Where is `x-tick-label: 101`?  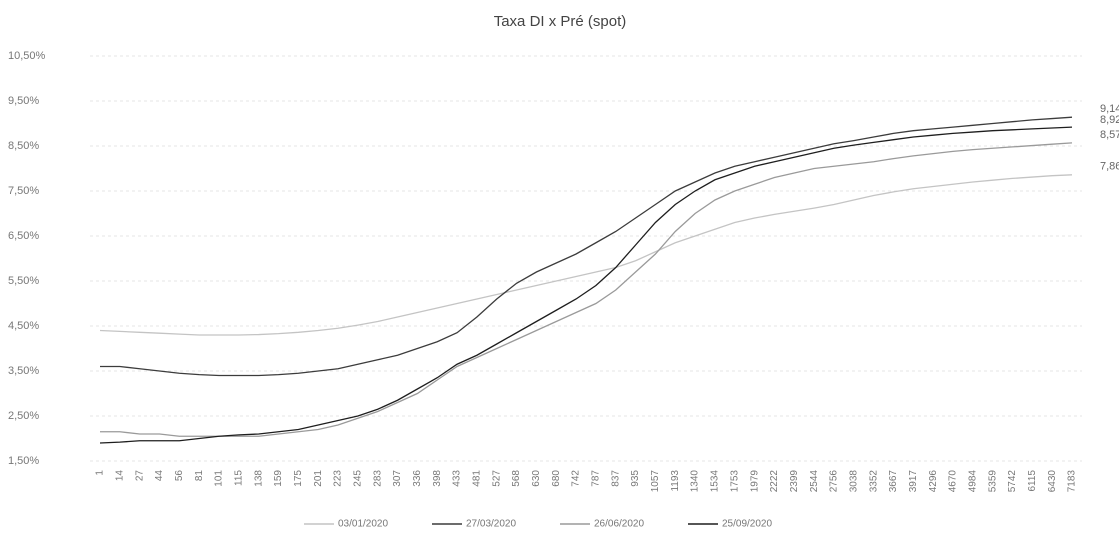
x-tick-label: 101 is located at coordinates (219, 478).